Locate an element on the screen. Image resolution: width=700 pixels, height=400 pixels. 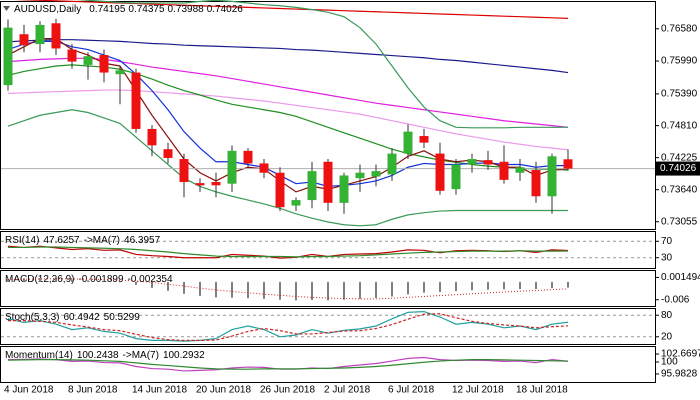
indicator-name: Momentum(14) is located at coordinates (39, 355).